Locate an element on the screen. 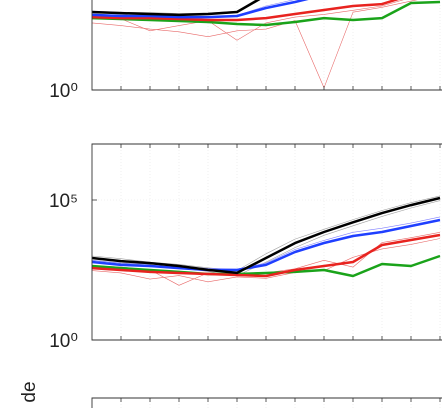 The image size is (442, 408). axes-frame is located at coordinates (266, 402).